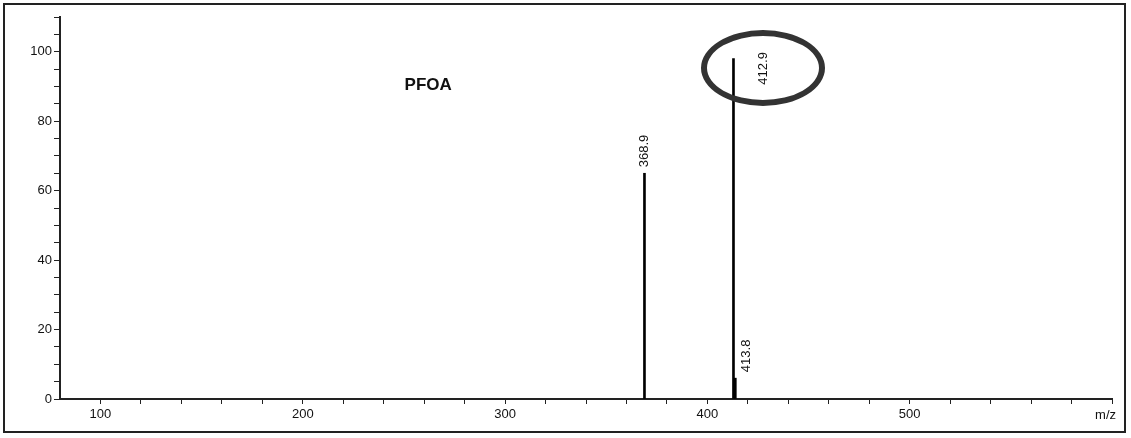  I want to click on annotation: 413.8, so click(745, 356).